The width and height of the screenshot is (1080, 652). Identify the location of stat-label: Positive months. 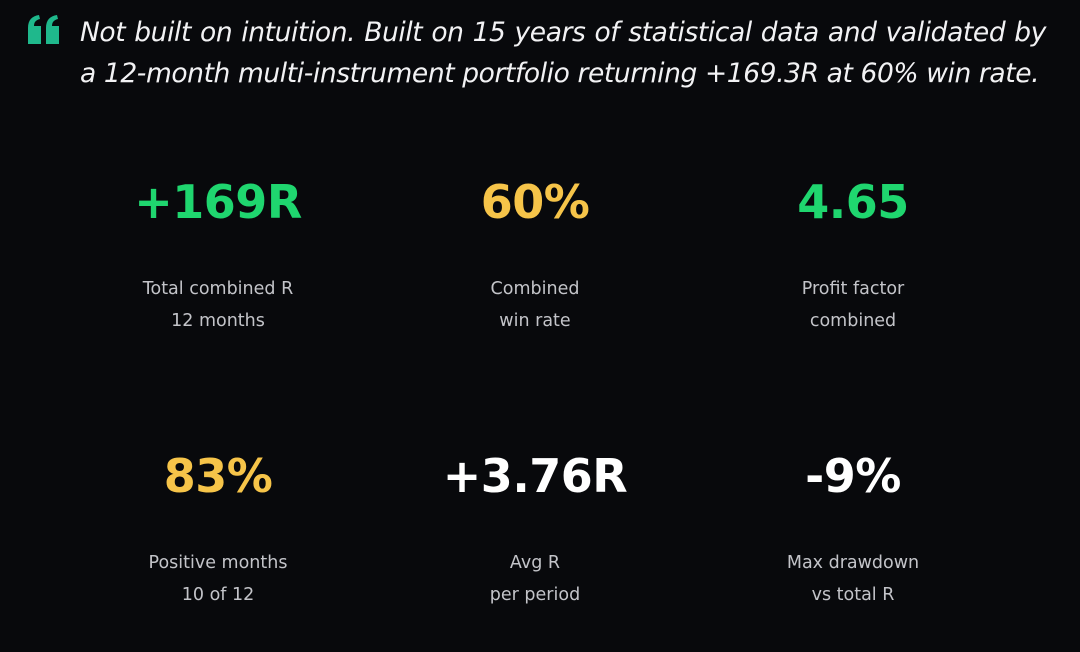
(218, 563).